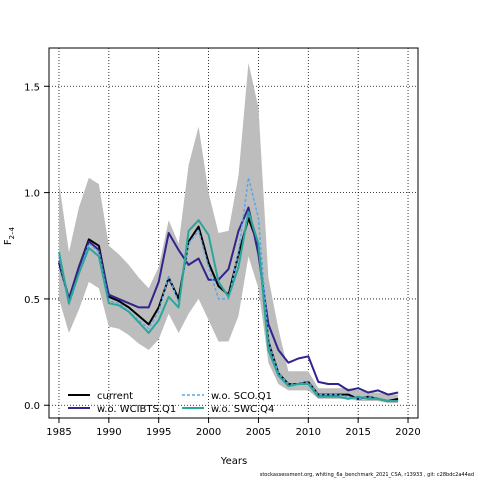 The width and height of the screenshot is (480, 480). Describe the element at coordinates (136, 409) in the screenshot. I see `legend-label: w.o. WCIBTS.Q1` at that location.